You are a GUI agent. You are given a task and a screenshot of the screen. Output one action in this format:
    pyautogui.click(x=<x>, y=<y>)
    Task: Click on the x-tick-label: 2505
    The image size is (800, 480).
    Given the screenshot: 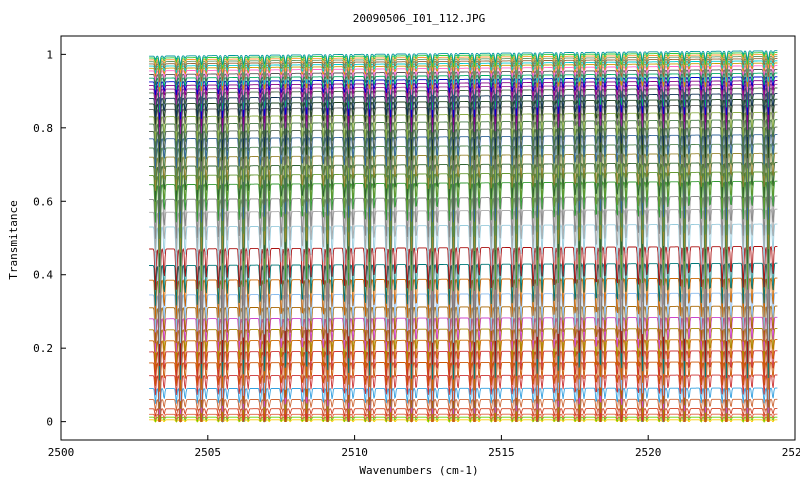 What is the action you would take?
    pyautogui.click(x=208, y=452)
    